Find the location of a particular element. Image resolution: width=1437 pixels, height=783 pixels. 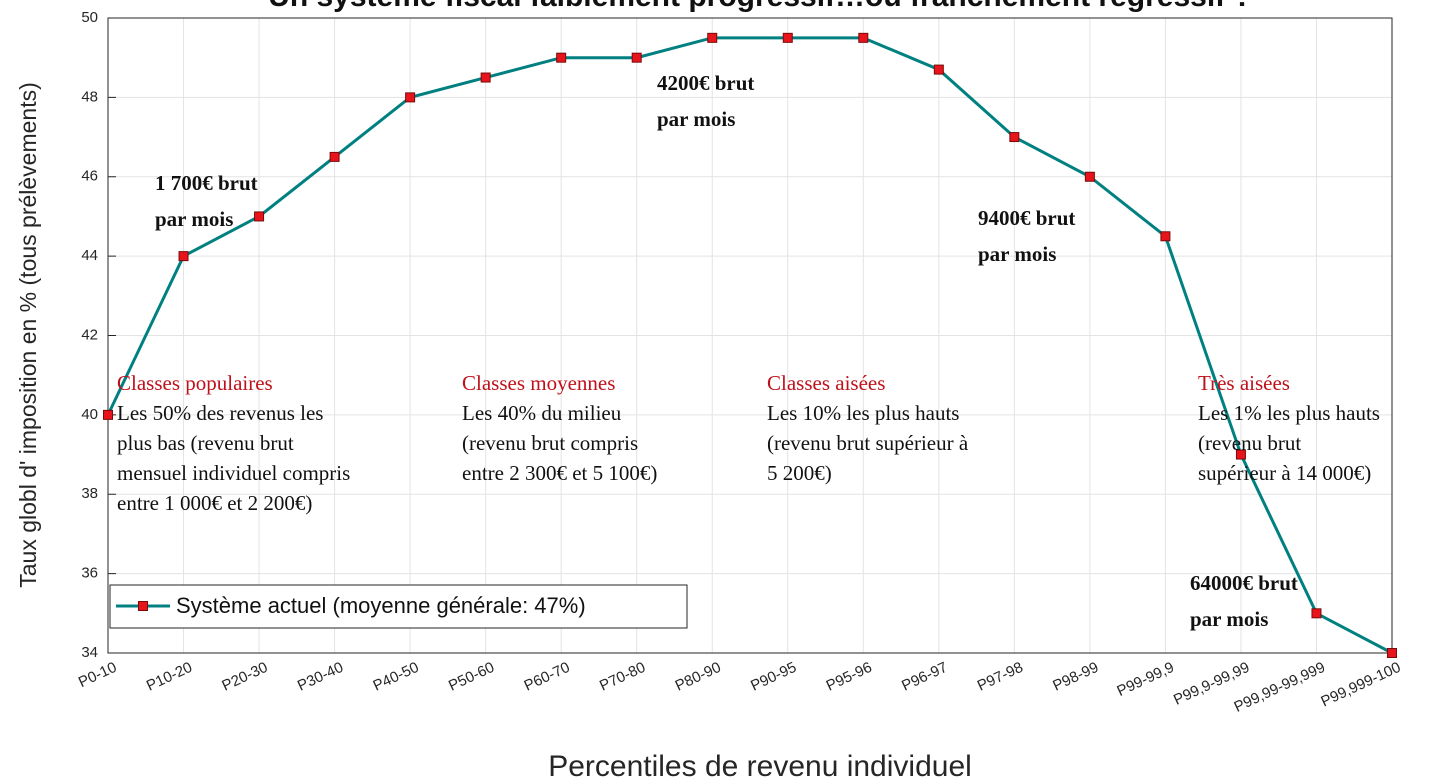

class-text: supérieur à 14 000€) is located at coordinates (1284, 473).